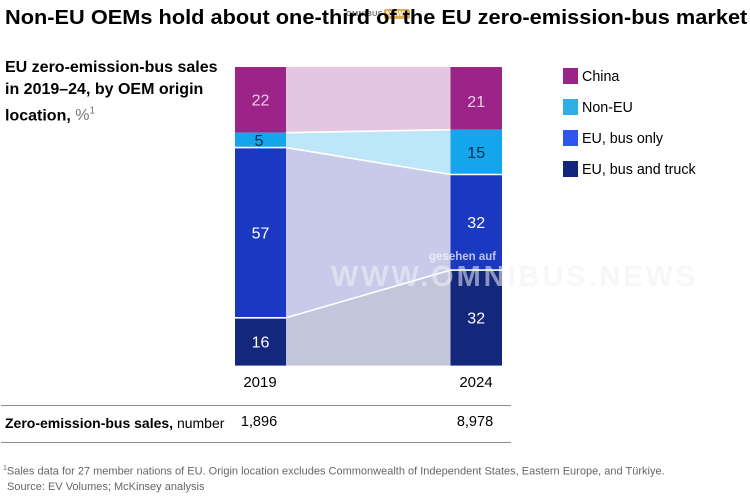  What do you see at coordinates (261, 343) in the screenshot?
I see `svg-text: 16` at bounding box center [261, 343].